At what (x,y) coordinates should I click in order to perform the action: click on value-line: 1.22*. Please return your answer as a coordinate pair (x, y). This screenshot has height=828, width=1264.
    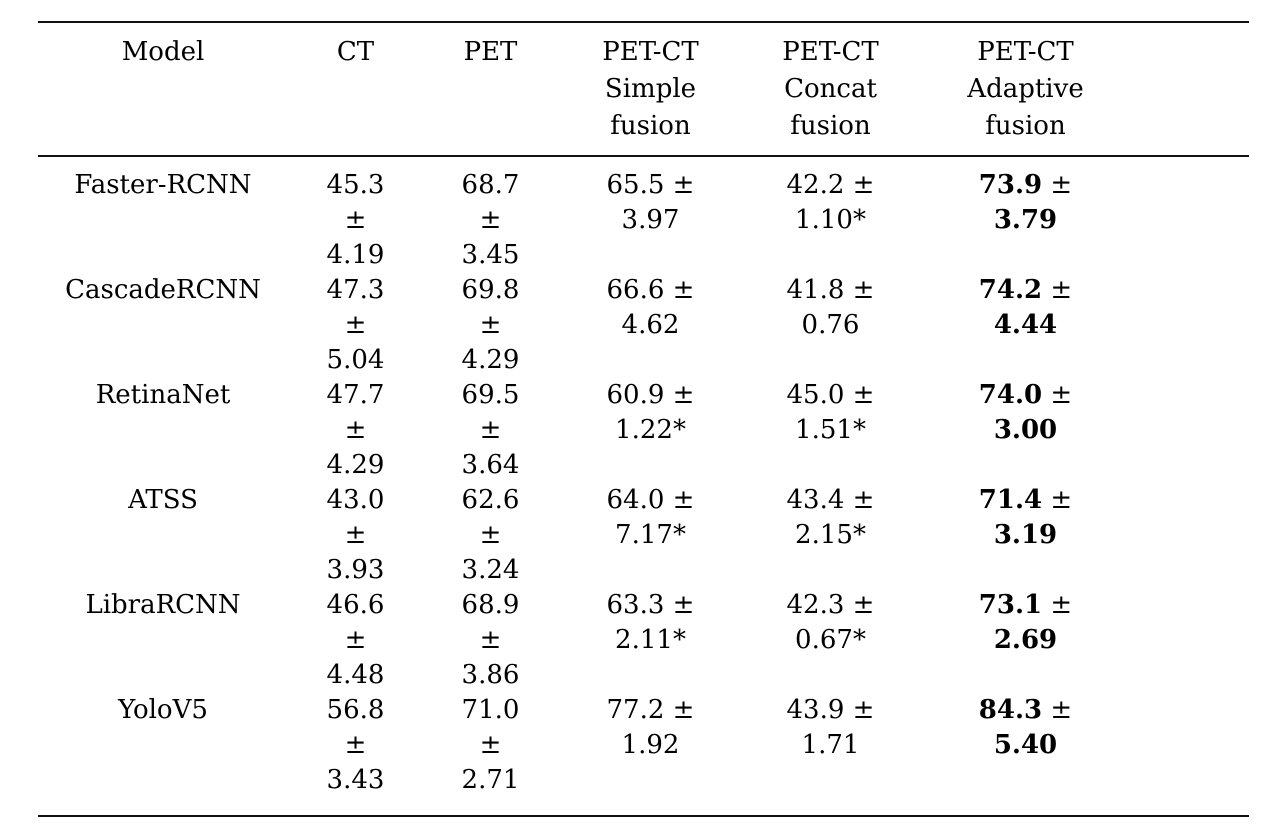
    Looking at the image, I should click on (650, 430).